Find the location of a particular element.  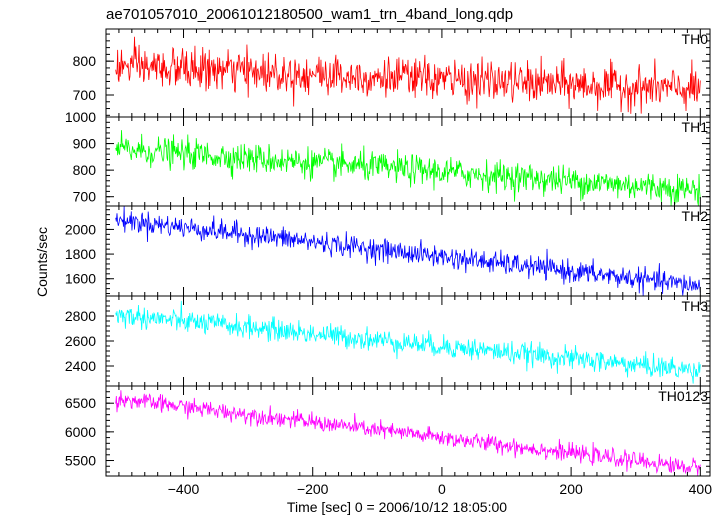

x-axis-label: Time [sec] 0 = 2006/10/12 18:05:00 is located at coordinates (397, 507).